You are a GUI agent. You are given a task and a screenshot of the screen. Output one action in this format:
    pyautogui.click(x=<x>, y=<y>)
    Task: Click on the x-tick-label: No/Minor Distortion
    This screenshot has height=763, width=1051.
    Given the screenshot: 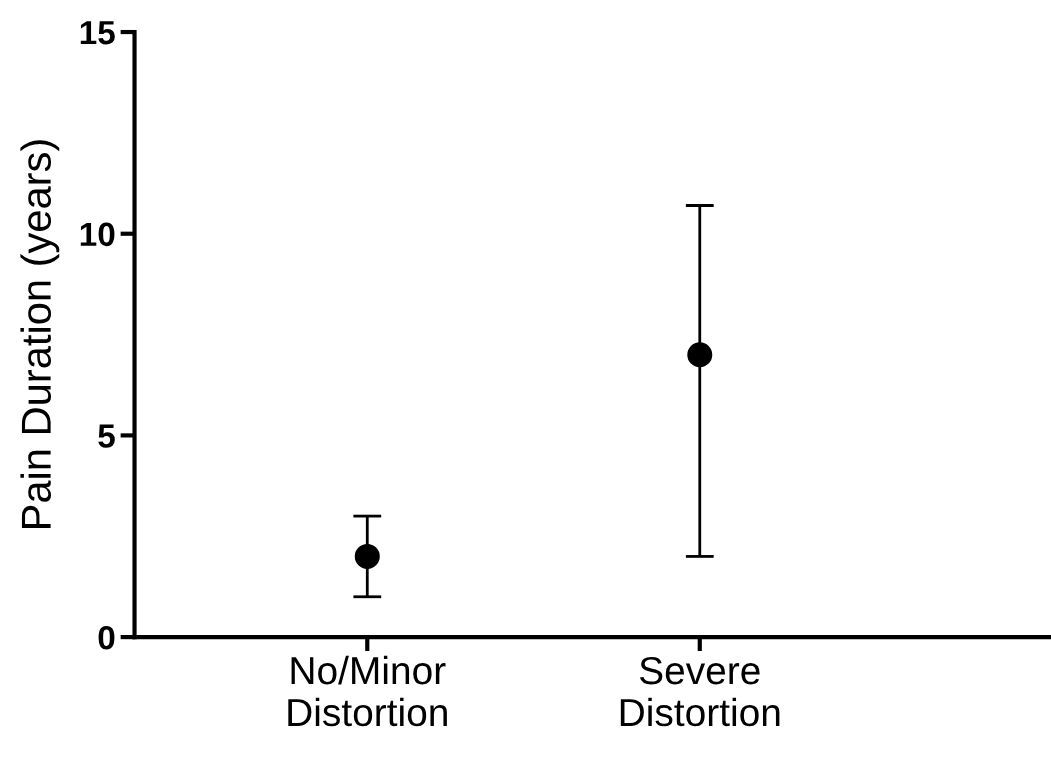 What is the action you would take?
    pyautogui.click(x=367, y=691)
    